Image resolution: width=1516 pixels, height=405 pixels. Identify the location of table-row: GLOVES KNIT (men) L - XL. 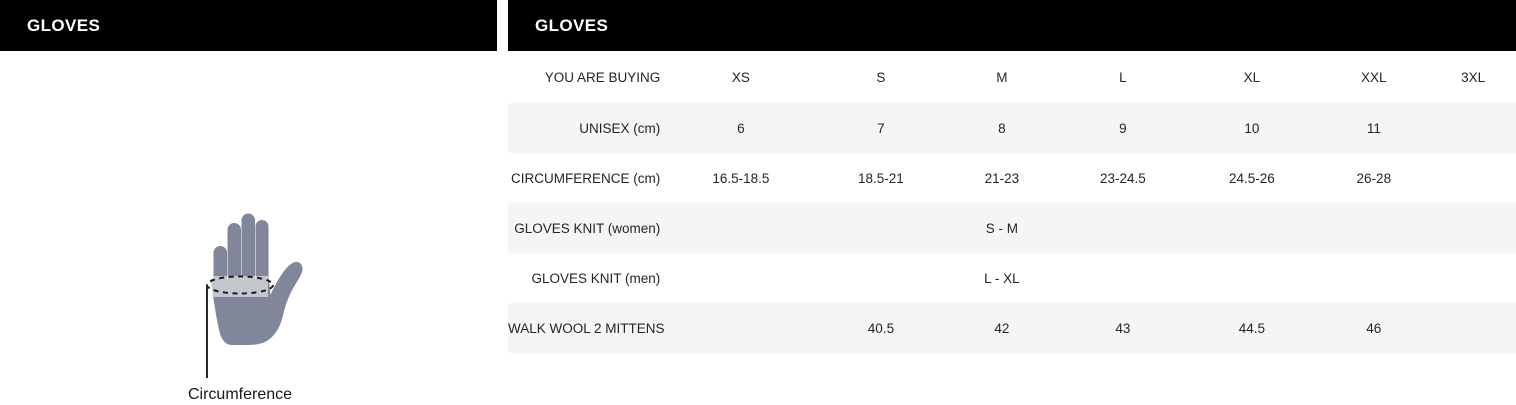
(1012, 278).